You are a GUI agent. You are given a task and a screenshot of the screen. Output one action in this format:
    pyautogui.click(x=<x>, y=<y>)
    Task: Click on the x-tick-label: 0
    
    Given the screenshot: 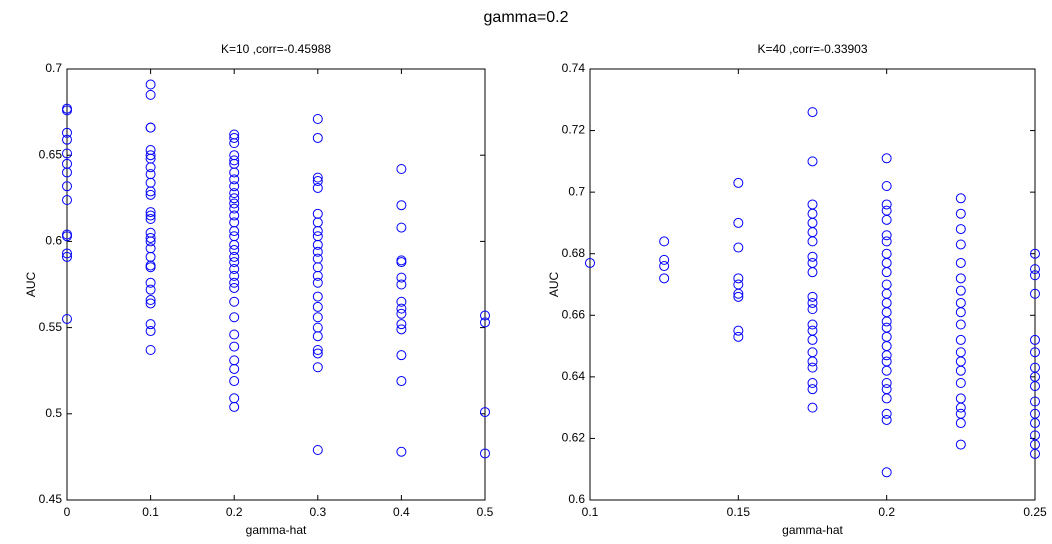 What is the action you would take?
    pyautogui.click(x=67, y=512)
    